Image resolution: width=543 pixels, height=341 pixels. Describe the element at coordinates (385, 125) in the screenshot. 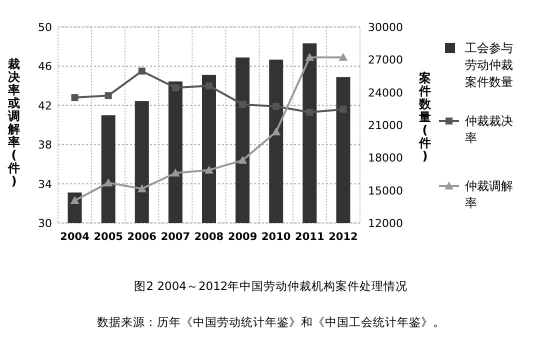

I see `y2-tick-label: 21000` at that location.